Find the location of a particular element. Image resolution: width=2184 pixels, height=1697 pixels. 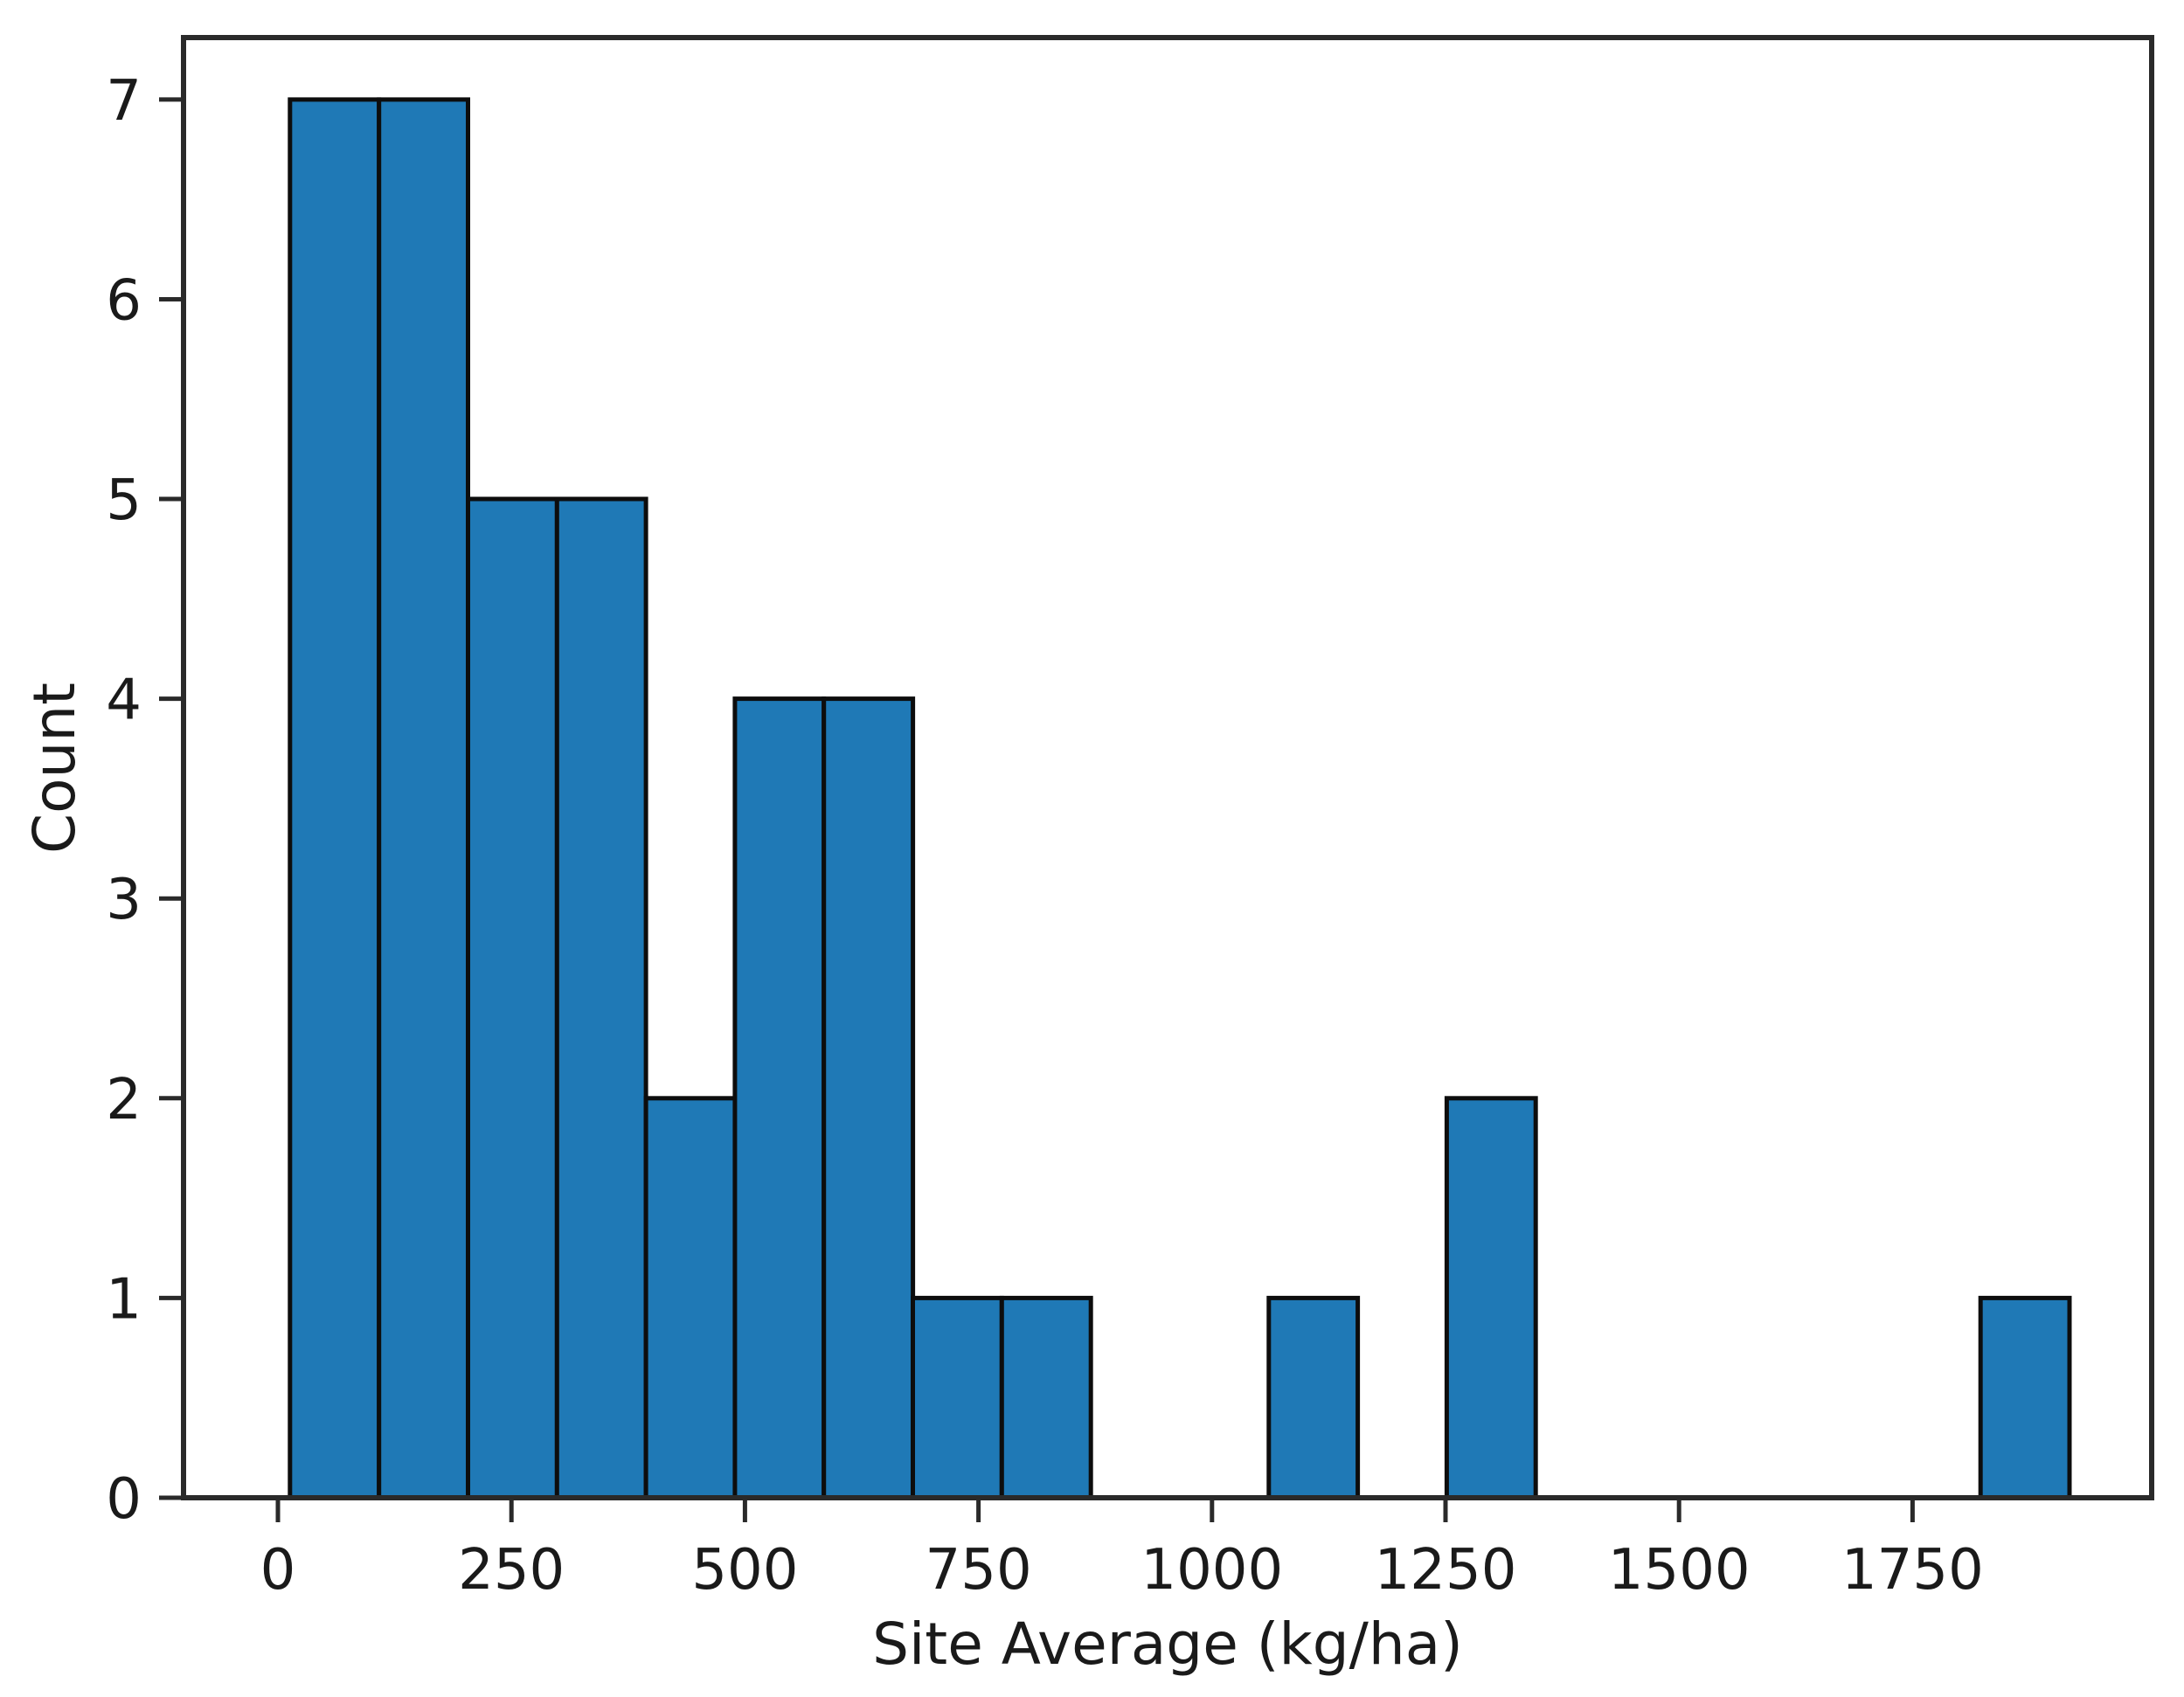

x-tick-label: 250 is located at coordinates (511, 1571).